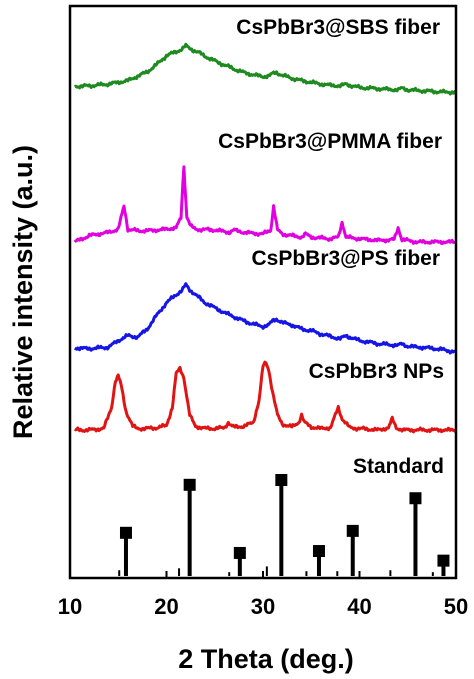  Describe the element at coordinates (456, 606) in the screenshot. I see `x-tick-label-4: 50` at that location.